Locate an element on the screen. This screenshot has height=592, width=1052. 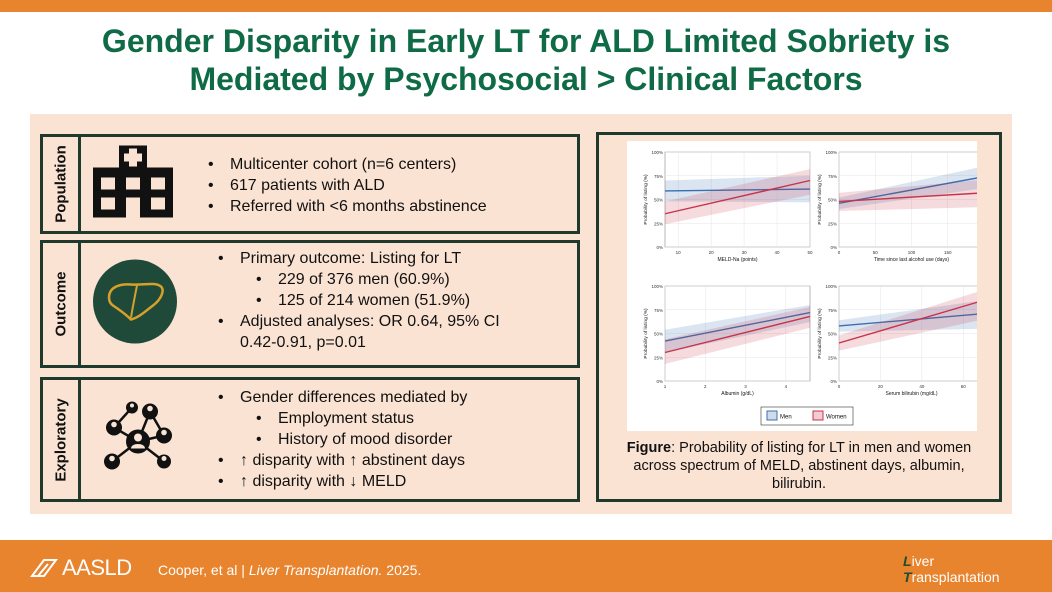
caption-bold: Figure is located at coordinates (649, 448).